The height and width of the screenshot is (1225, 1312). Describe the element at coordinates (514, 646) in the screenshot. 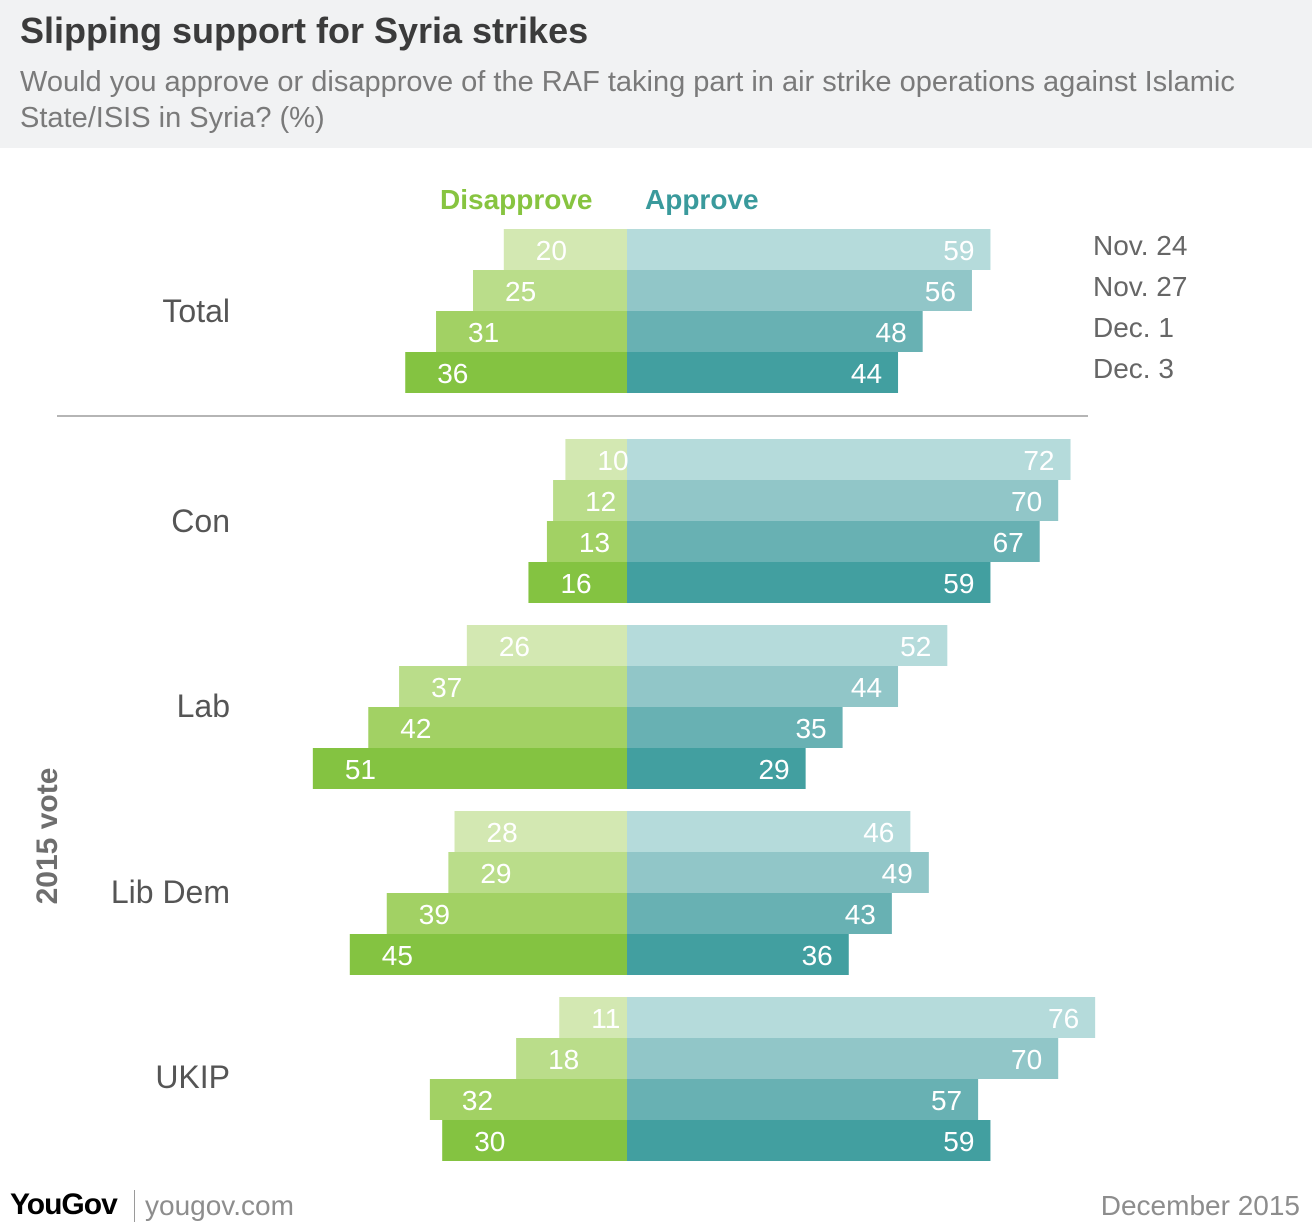

I see `value-disapprove-lab-0: 26` at that location.